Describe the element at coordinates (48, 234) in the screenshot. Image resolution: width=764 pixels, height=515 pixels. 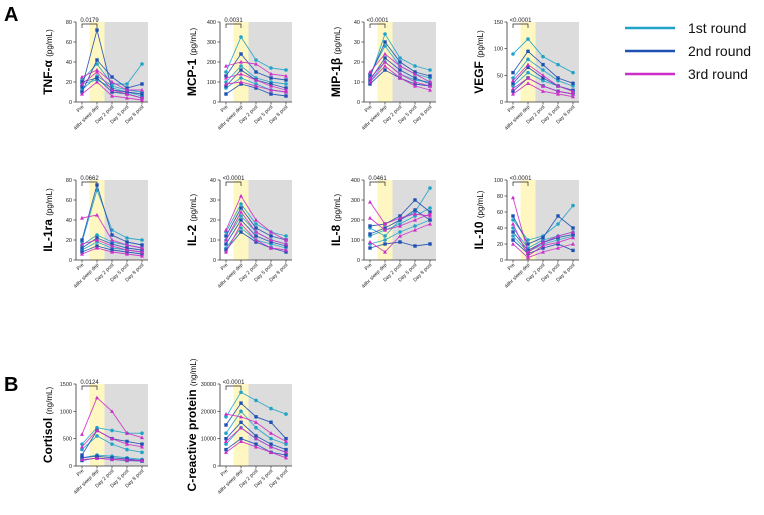
I see `y-axis-label-measure: IL-1ra` at that location.